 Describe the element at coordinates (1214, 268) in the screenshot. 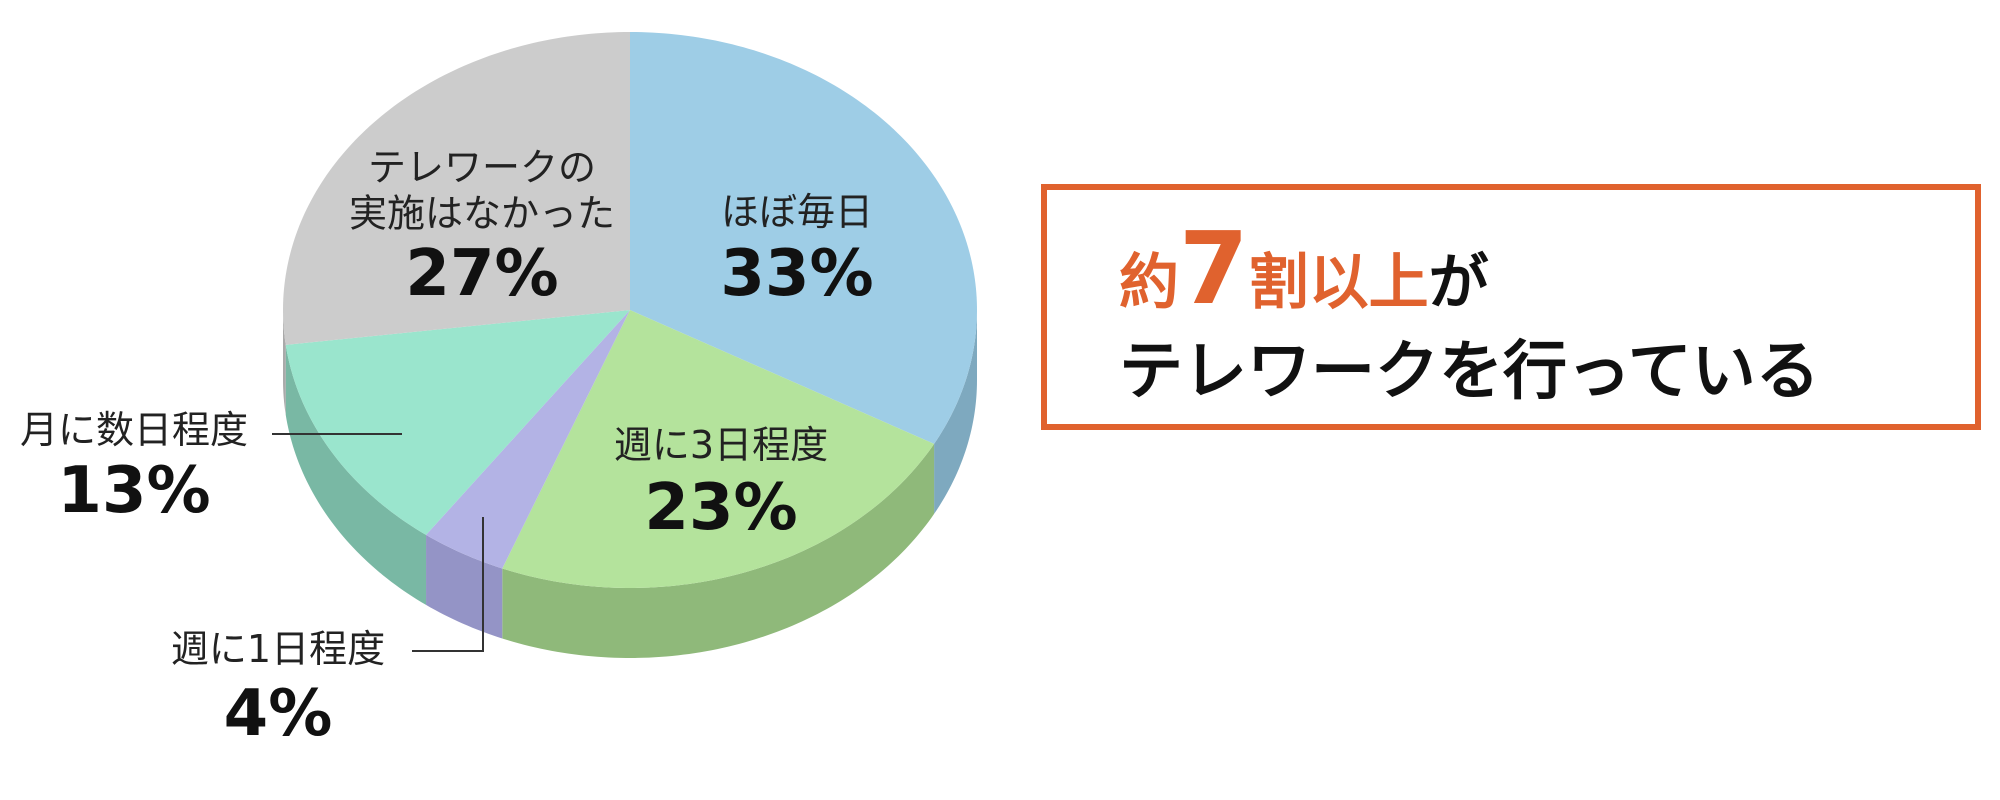

I see `callout-text: 7` at that location.